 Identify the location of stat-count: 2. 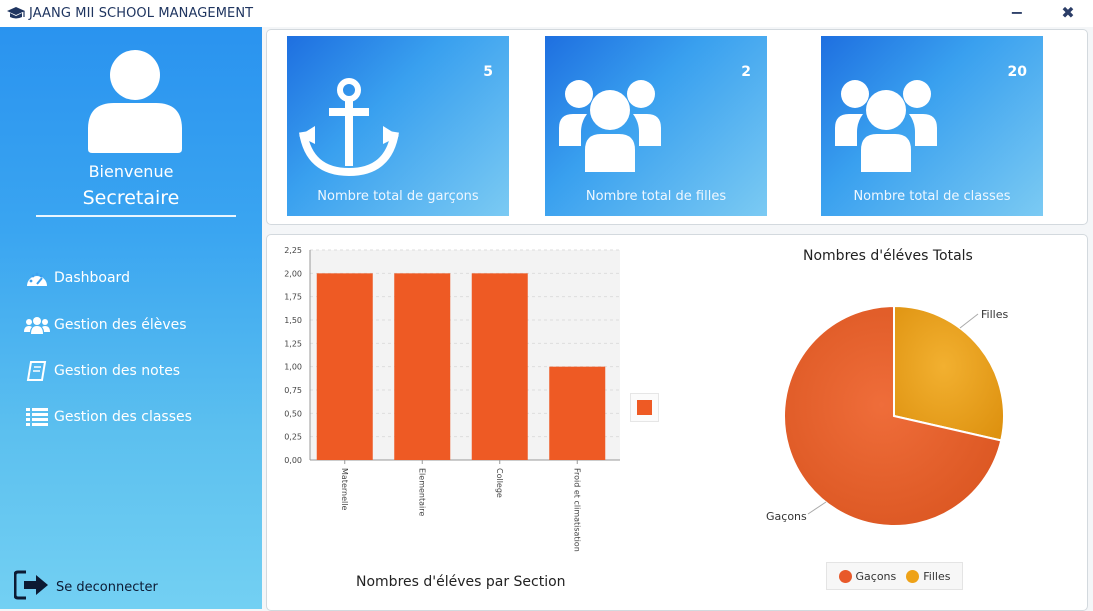
(746, 72).